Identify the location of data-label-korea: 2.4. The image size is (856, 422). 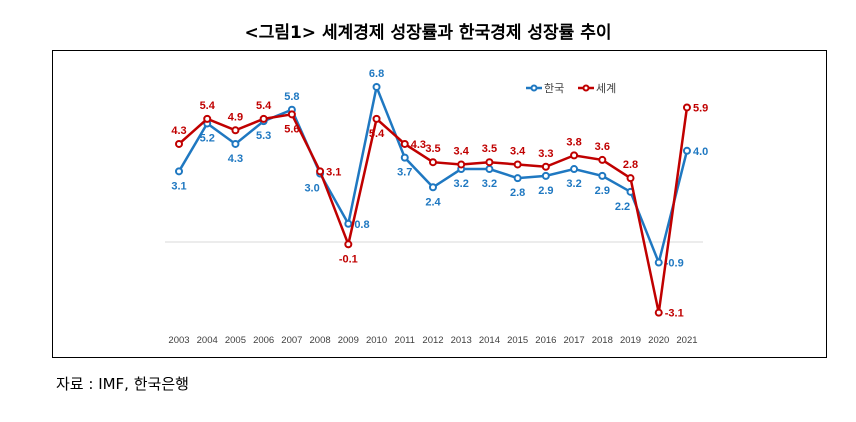
(433, 202).